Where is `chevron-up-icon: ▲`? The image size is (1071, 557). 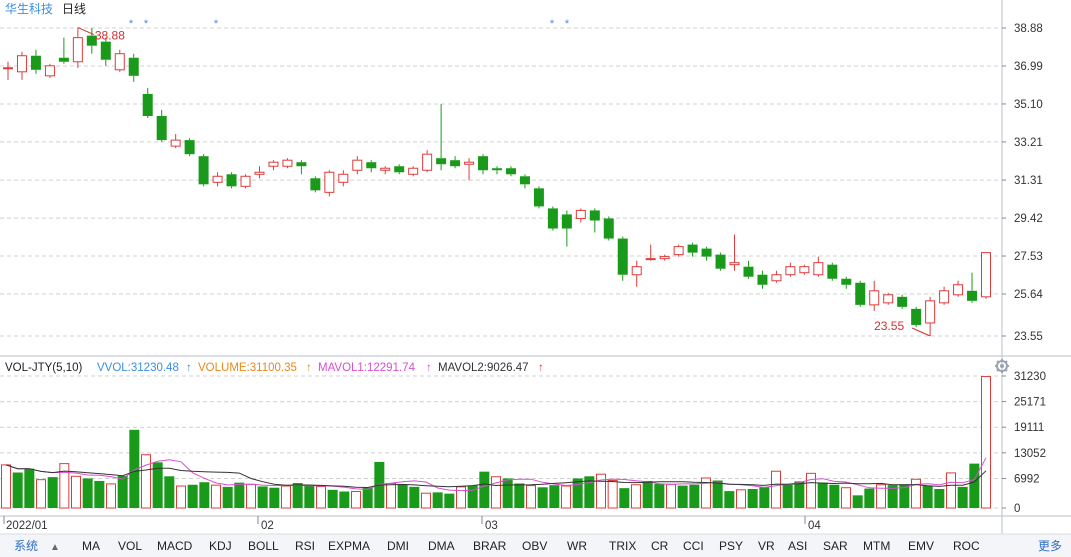
chevron-up-icon: ▲ is located at coordinates (55, 547).